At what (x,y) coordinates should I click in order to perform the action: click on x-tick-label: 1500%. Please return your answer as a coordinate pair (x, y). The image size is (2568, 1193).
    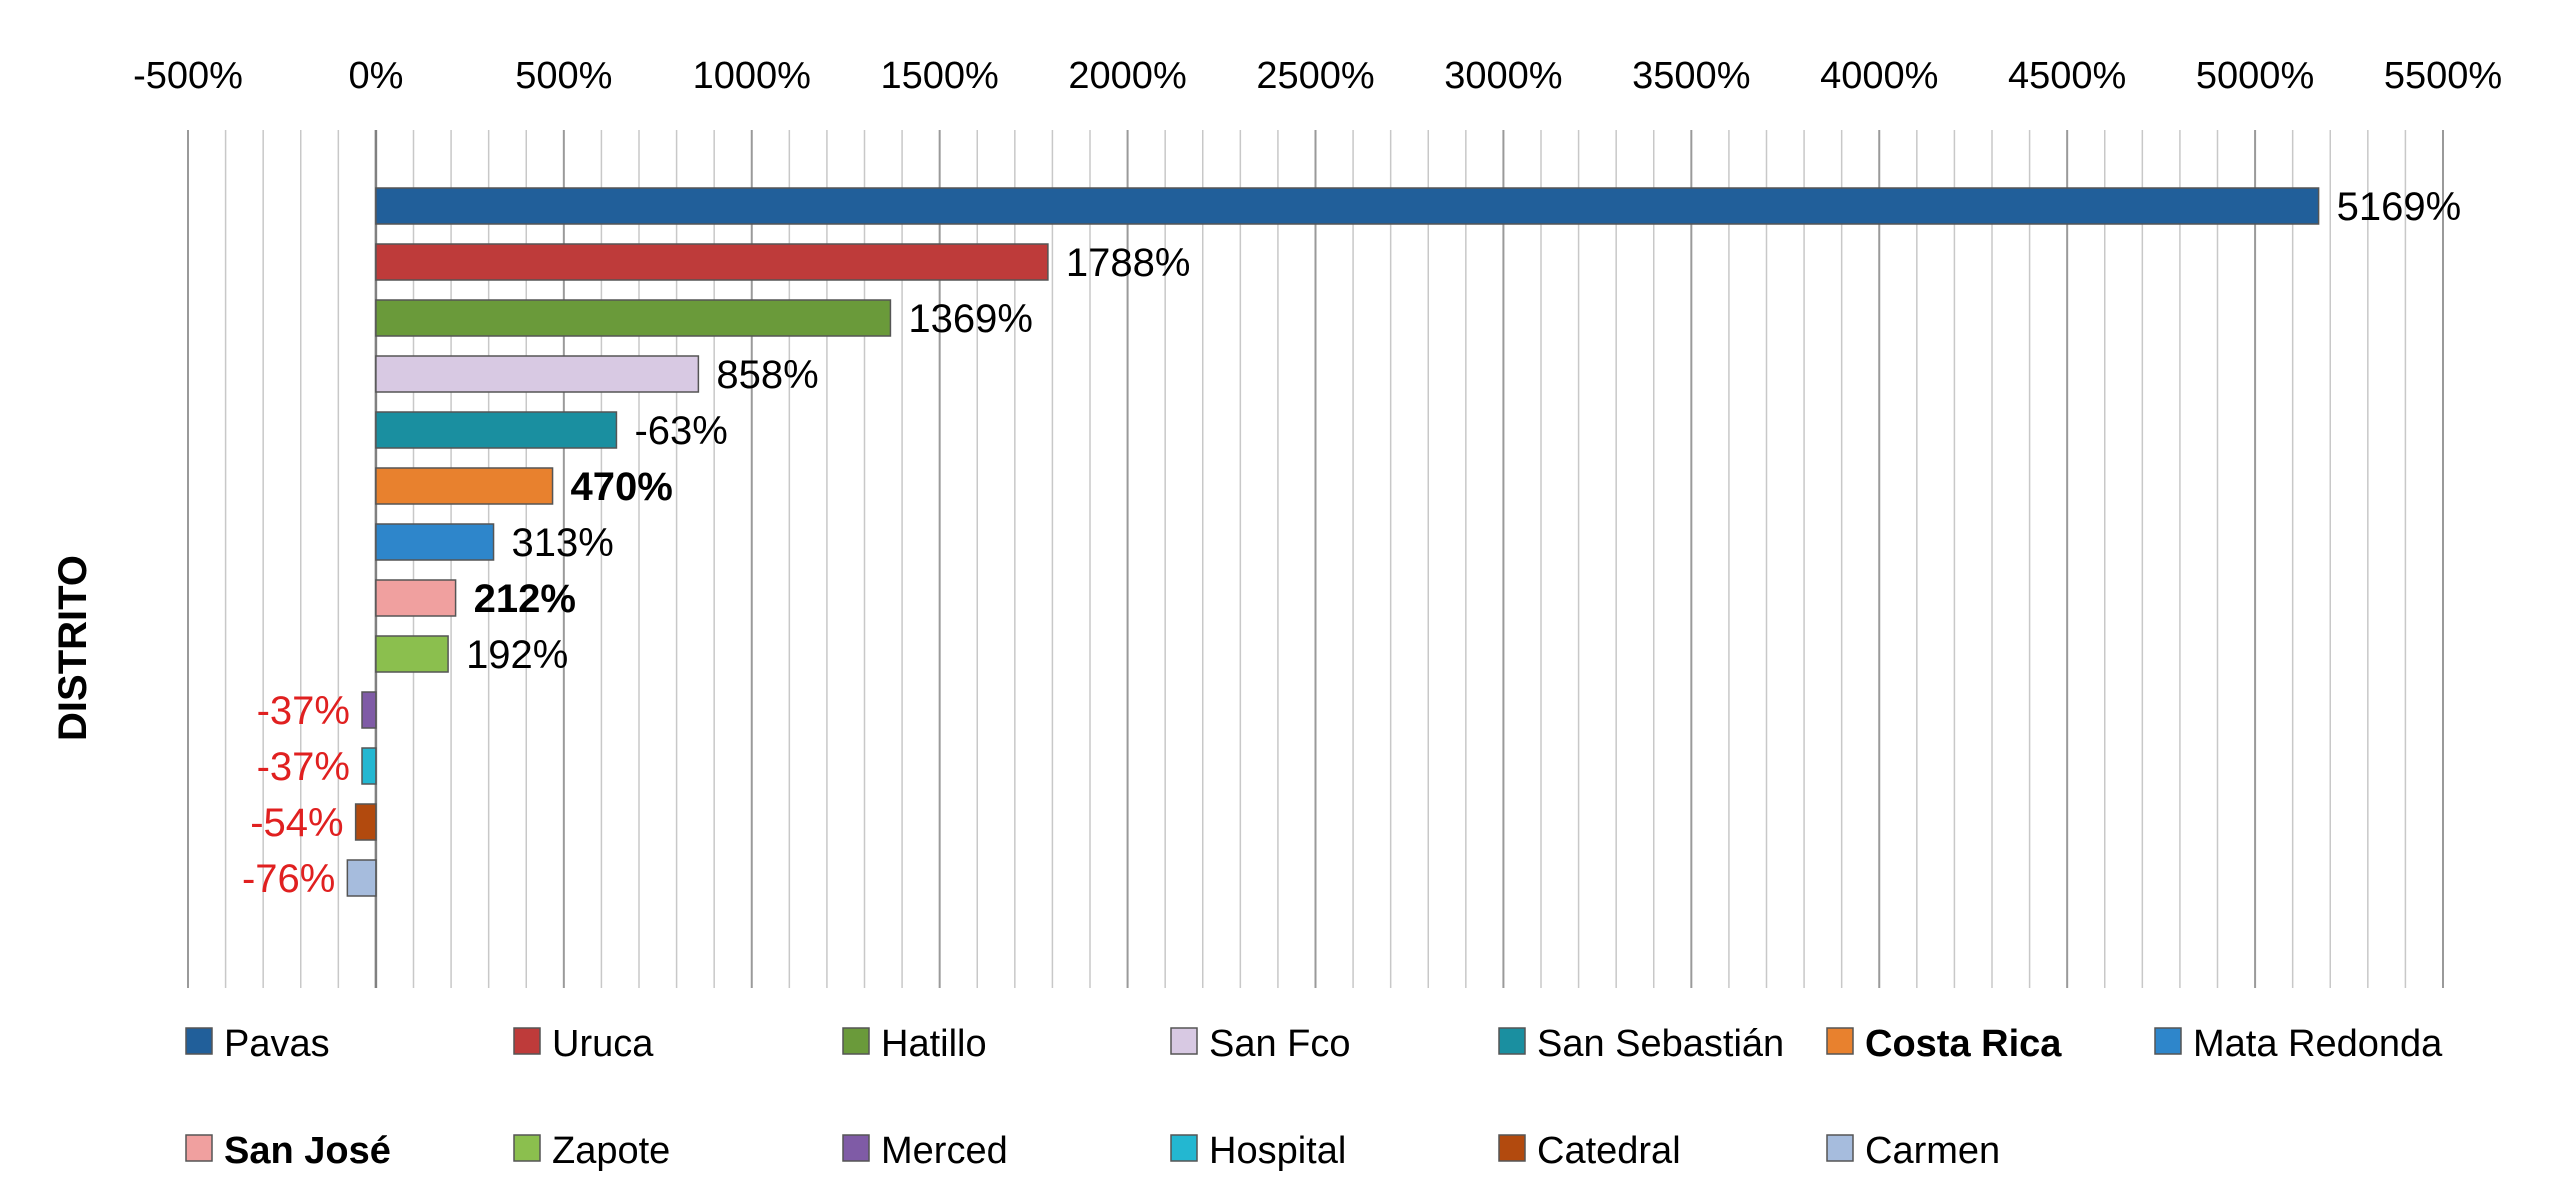
    Looking at the image, I should click on (940, 76).